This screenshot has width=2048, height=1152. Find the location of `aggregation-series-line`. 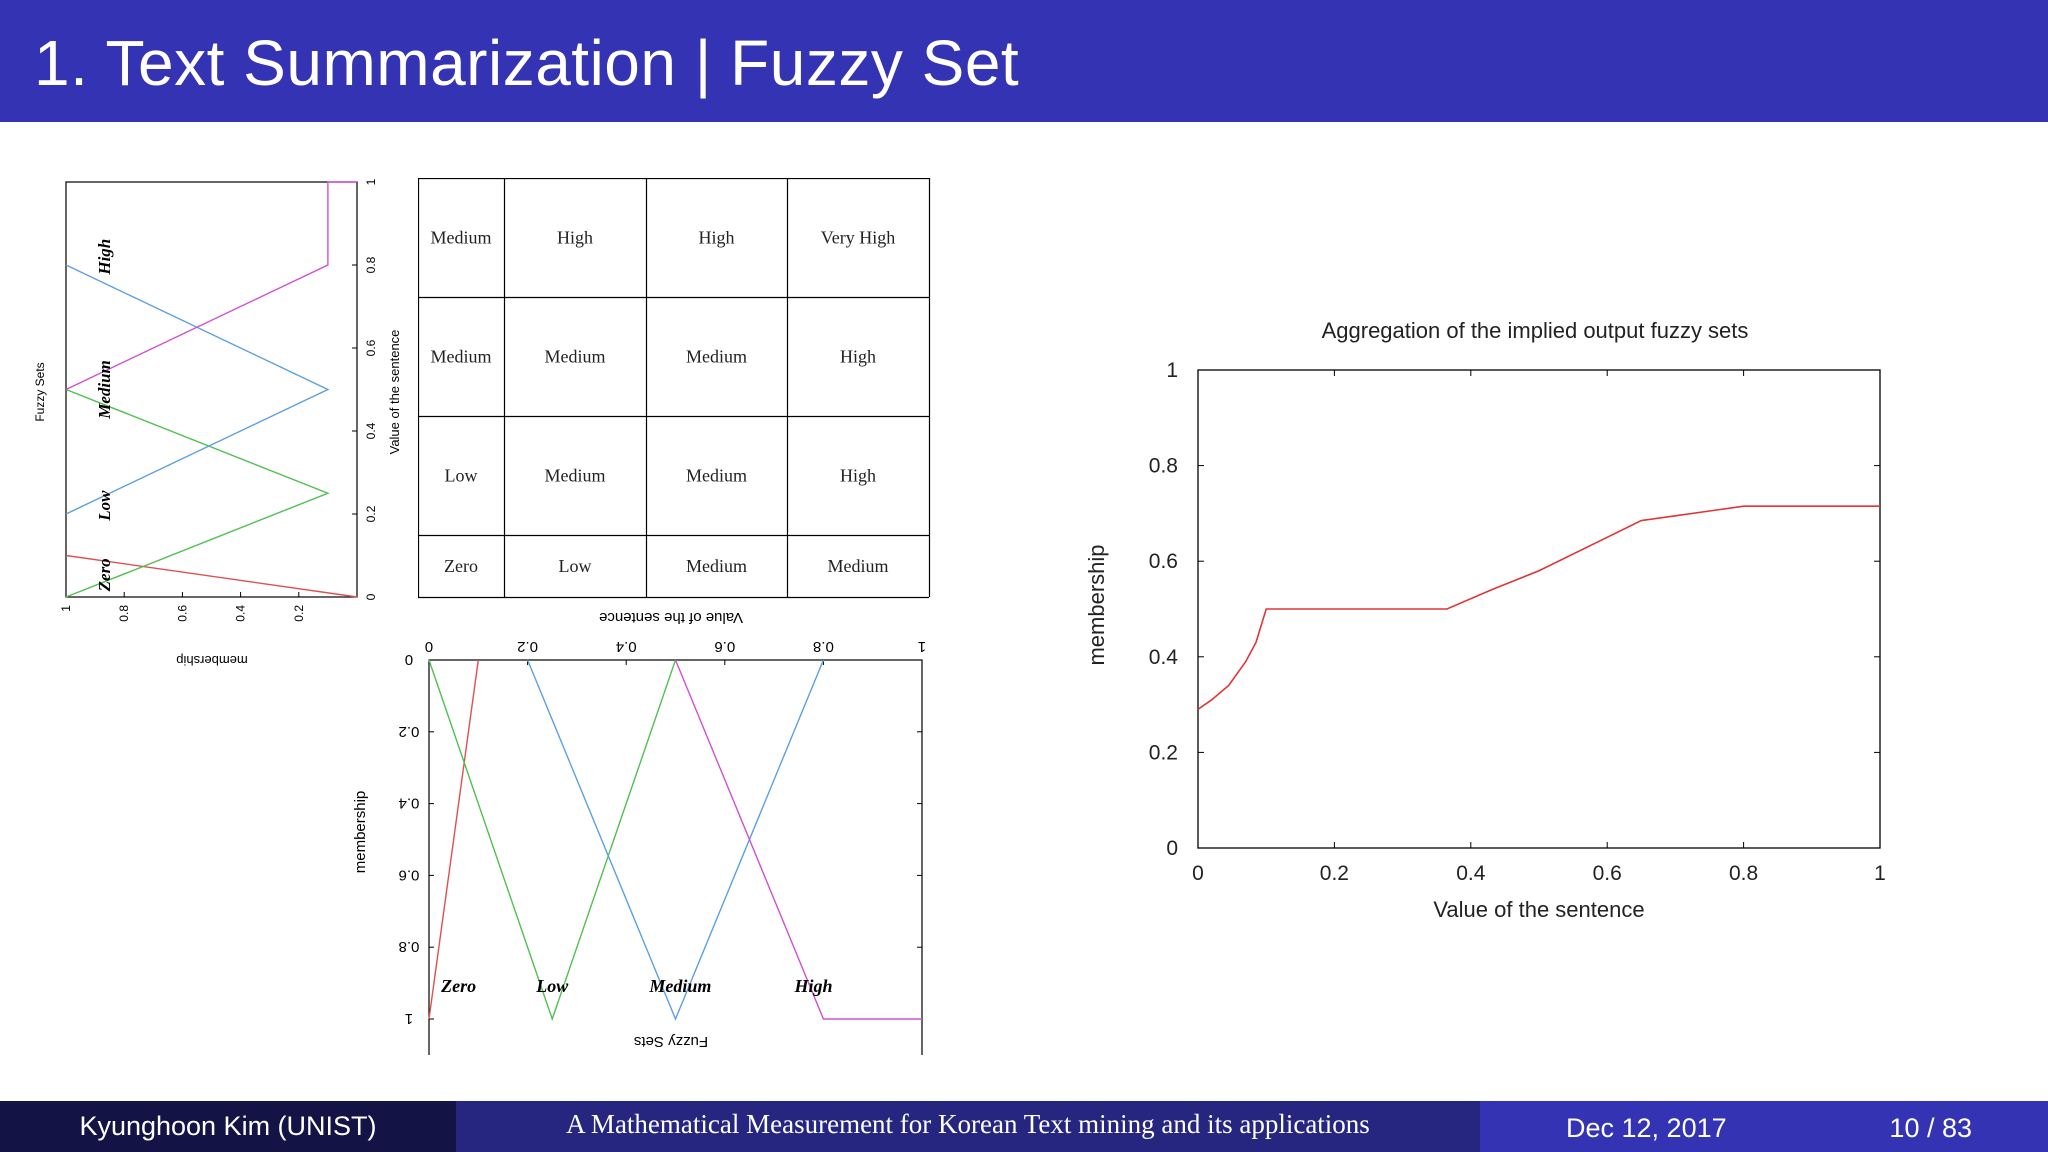

aggregation-series-line is located at coordinates (1538, 608).